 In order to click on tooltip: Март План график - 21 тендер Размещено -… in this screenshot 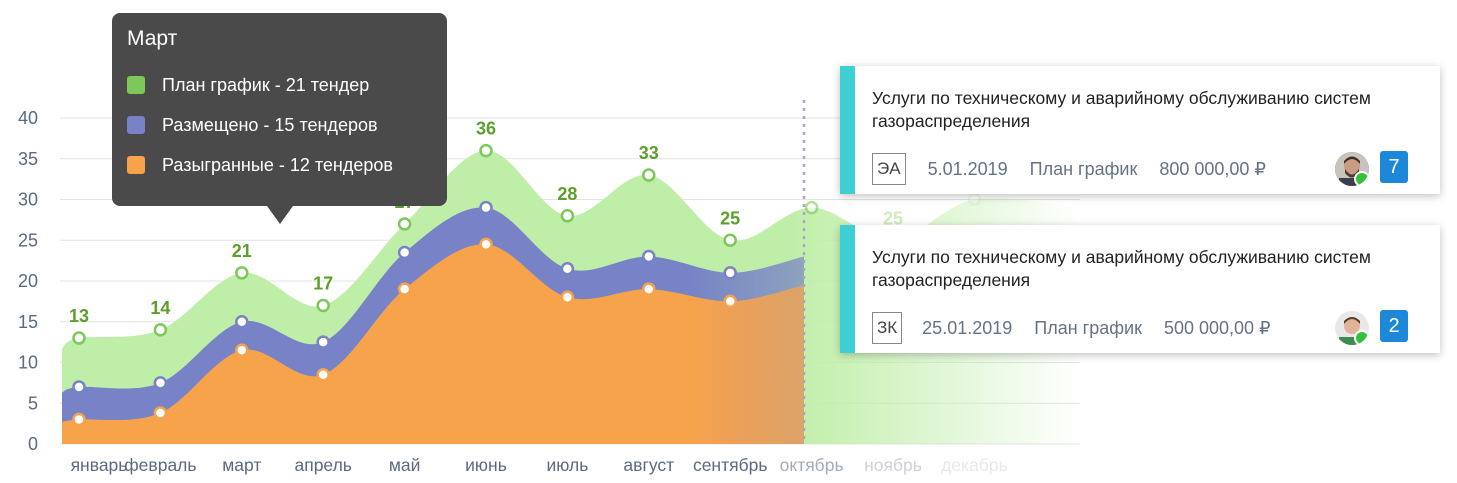, I will do `click(279, 118)`.